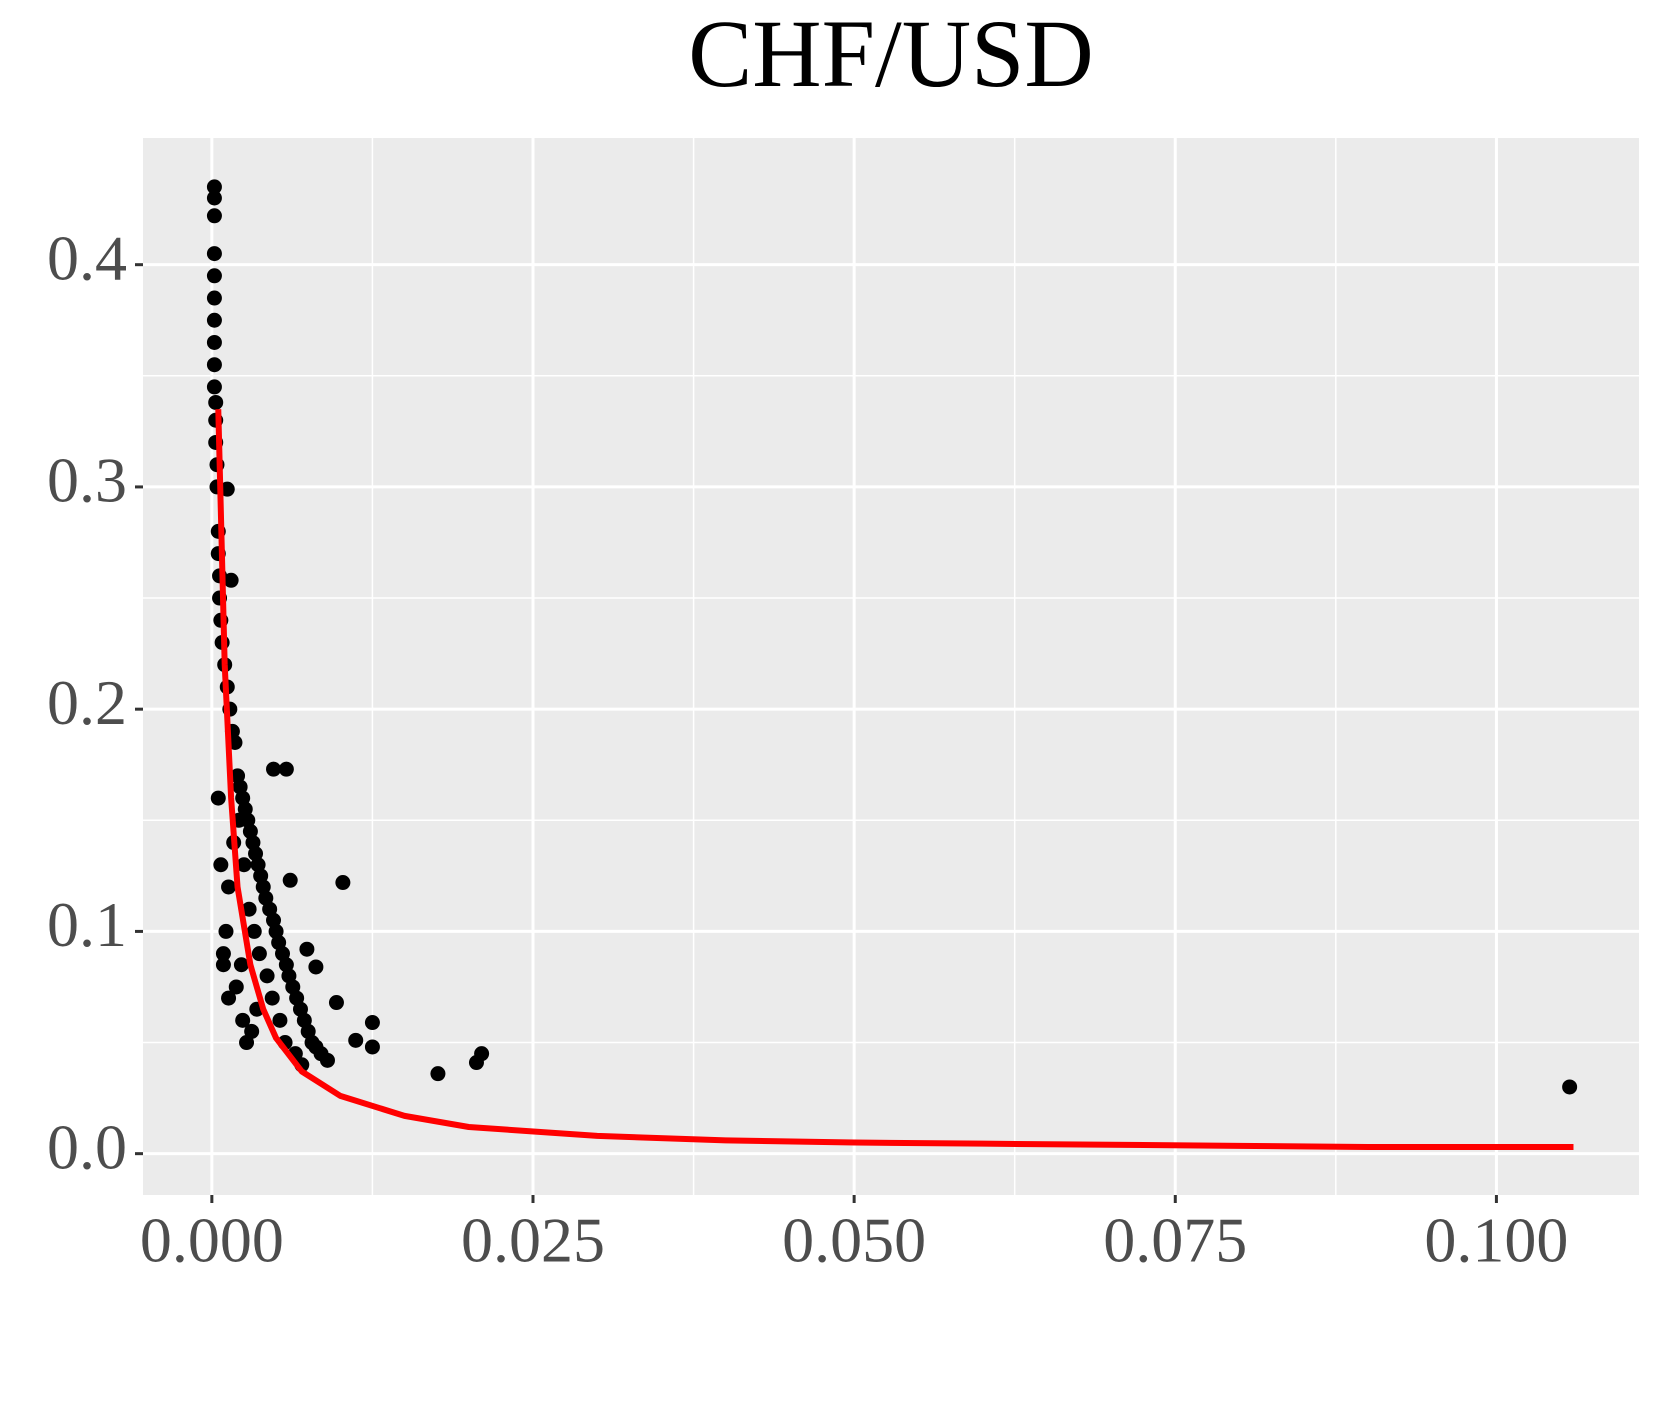 Image resolution: width=1653 pixels, height=1417 pixels. I want to click on y-tick-label: 0.0, so click(87, 1146).